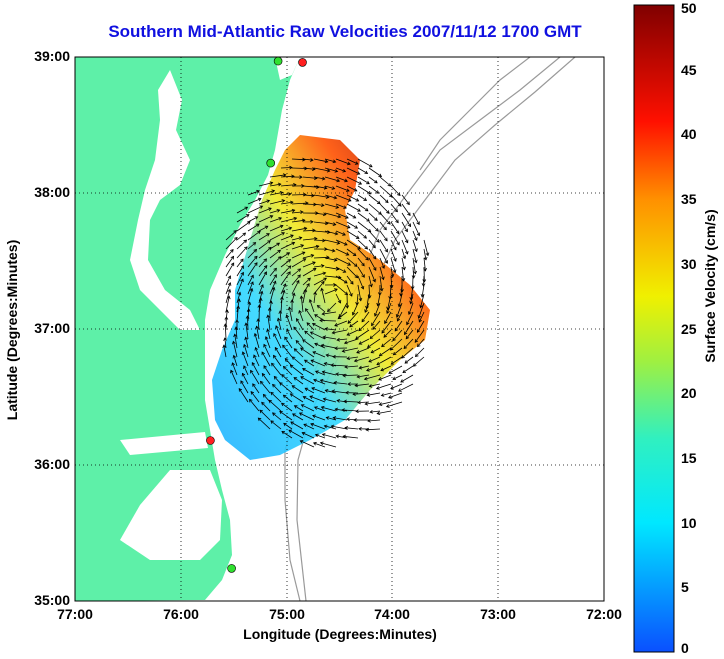 The height and width of the screenshot is (659, 724). I want to click on colorbar-tick: 45, so click(689, 69).